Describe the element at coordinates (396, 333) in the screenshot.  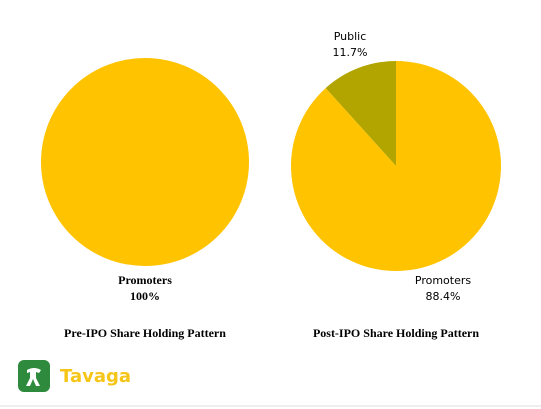
I see `chart-title: Post-IPO Share Holding Pattern` at that location.